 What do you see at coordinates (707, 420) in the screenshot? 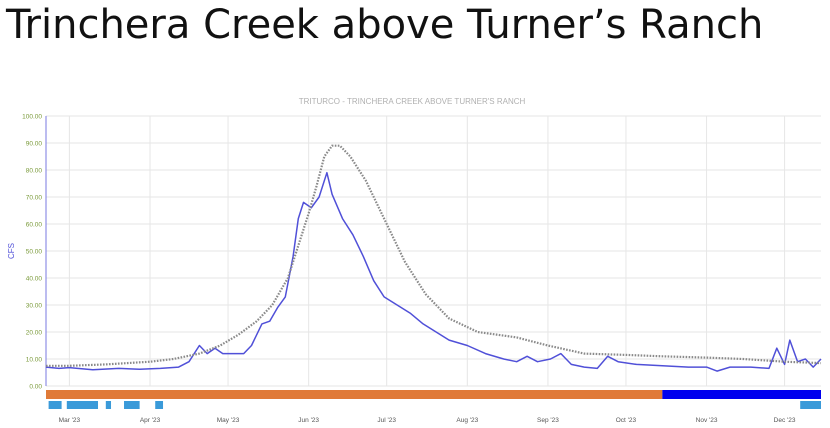
I see `x-tick-label: Nov '23` at bounding box center [707, 420].